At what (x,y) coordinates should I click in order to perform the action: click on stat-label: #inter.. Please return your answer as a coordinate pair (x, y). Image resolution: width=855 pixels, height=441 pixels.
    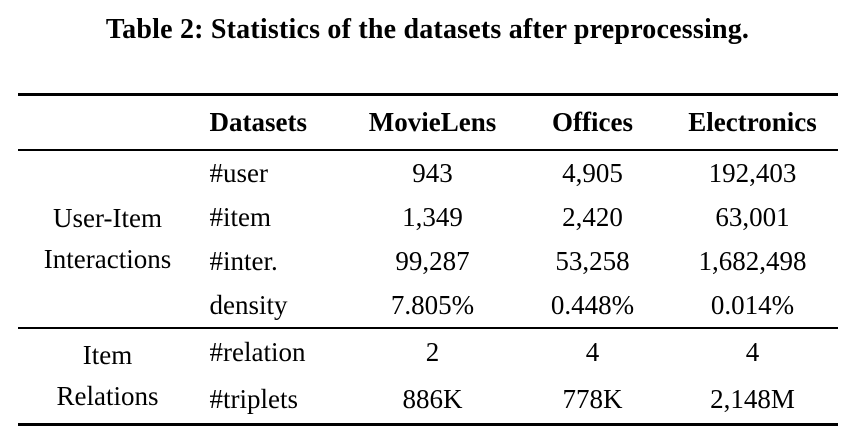
    Looking at the image, I should click on (243, 260).